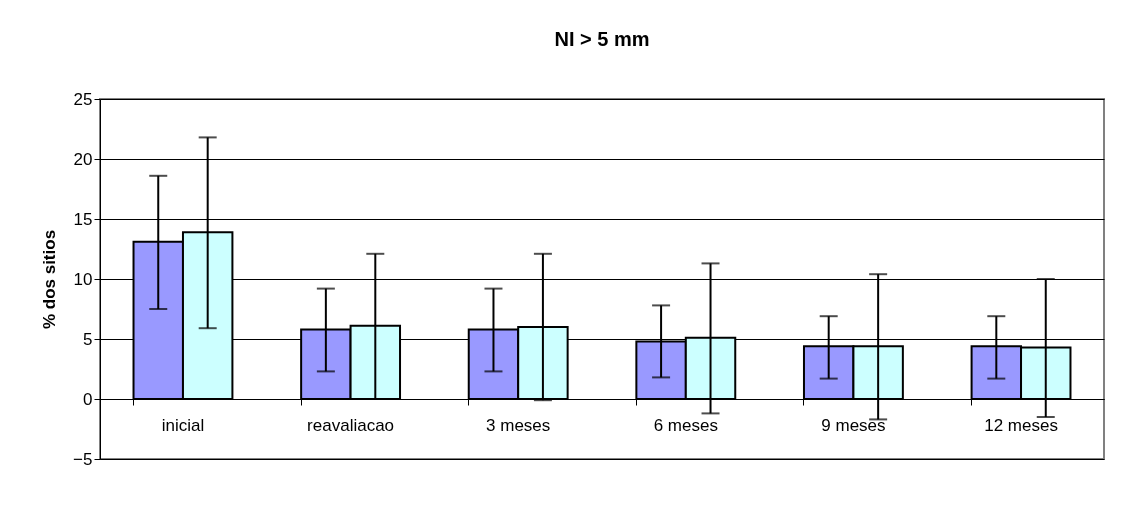  What do you see at coordinates (83, 279) in the screenshot?
I see `y-tick-label: 10` at bounding box center [83, 279].